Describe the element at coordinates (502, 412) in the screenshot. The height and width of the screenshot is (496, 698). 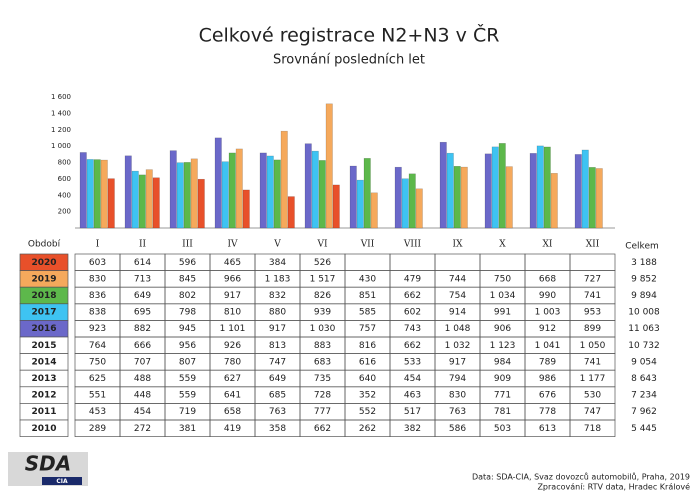
I see `table-value: 781` at that location.